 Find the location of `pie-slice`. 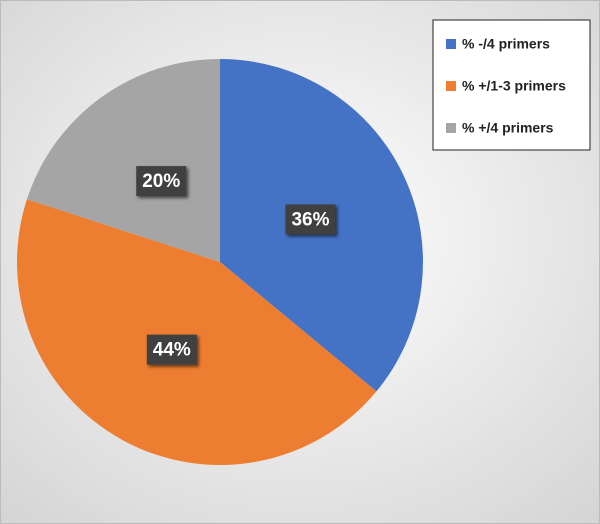

pie-slice is located at coordinates (123, 160).